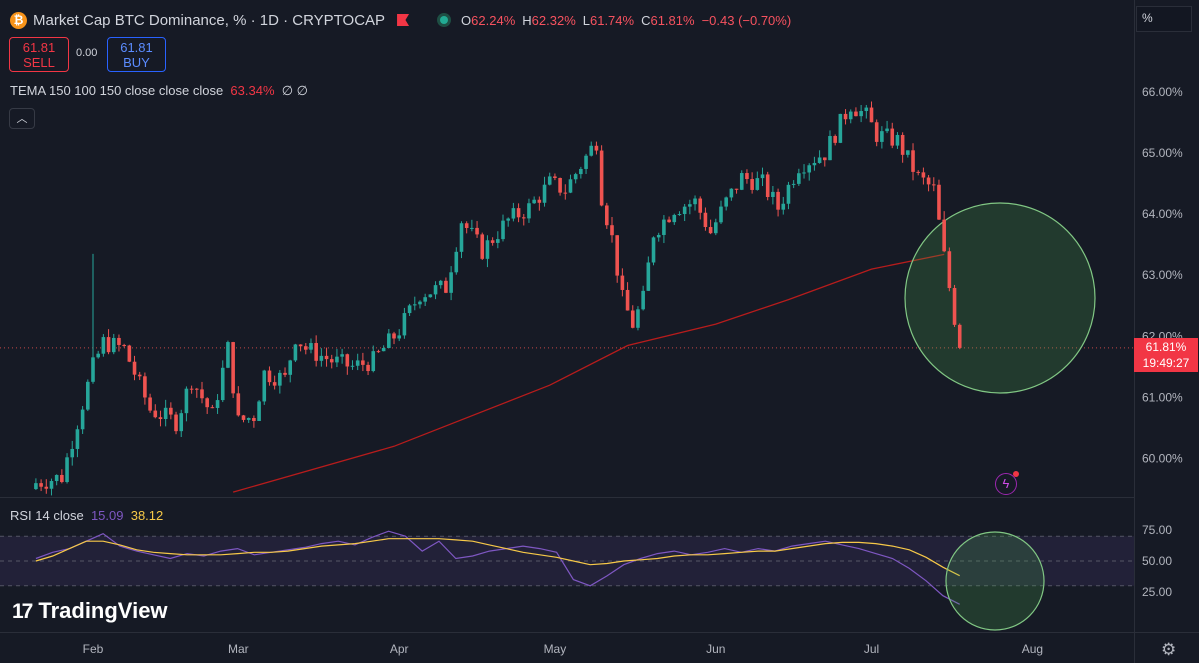  I want to click on last-price-tag: 61.81% 19:49:27, so click(1166, 355).